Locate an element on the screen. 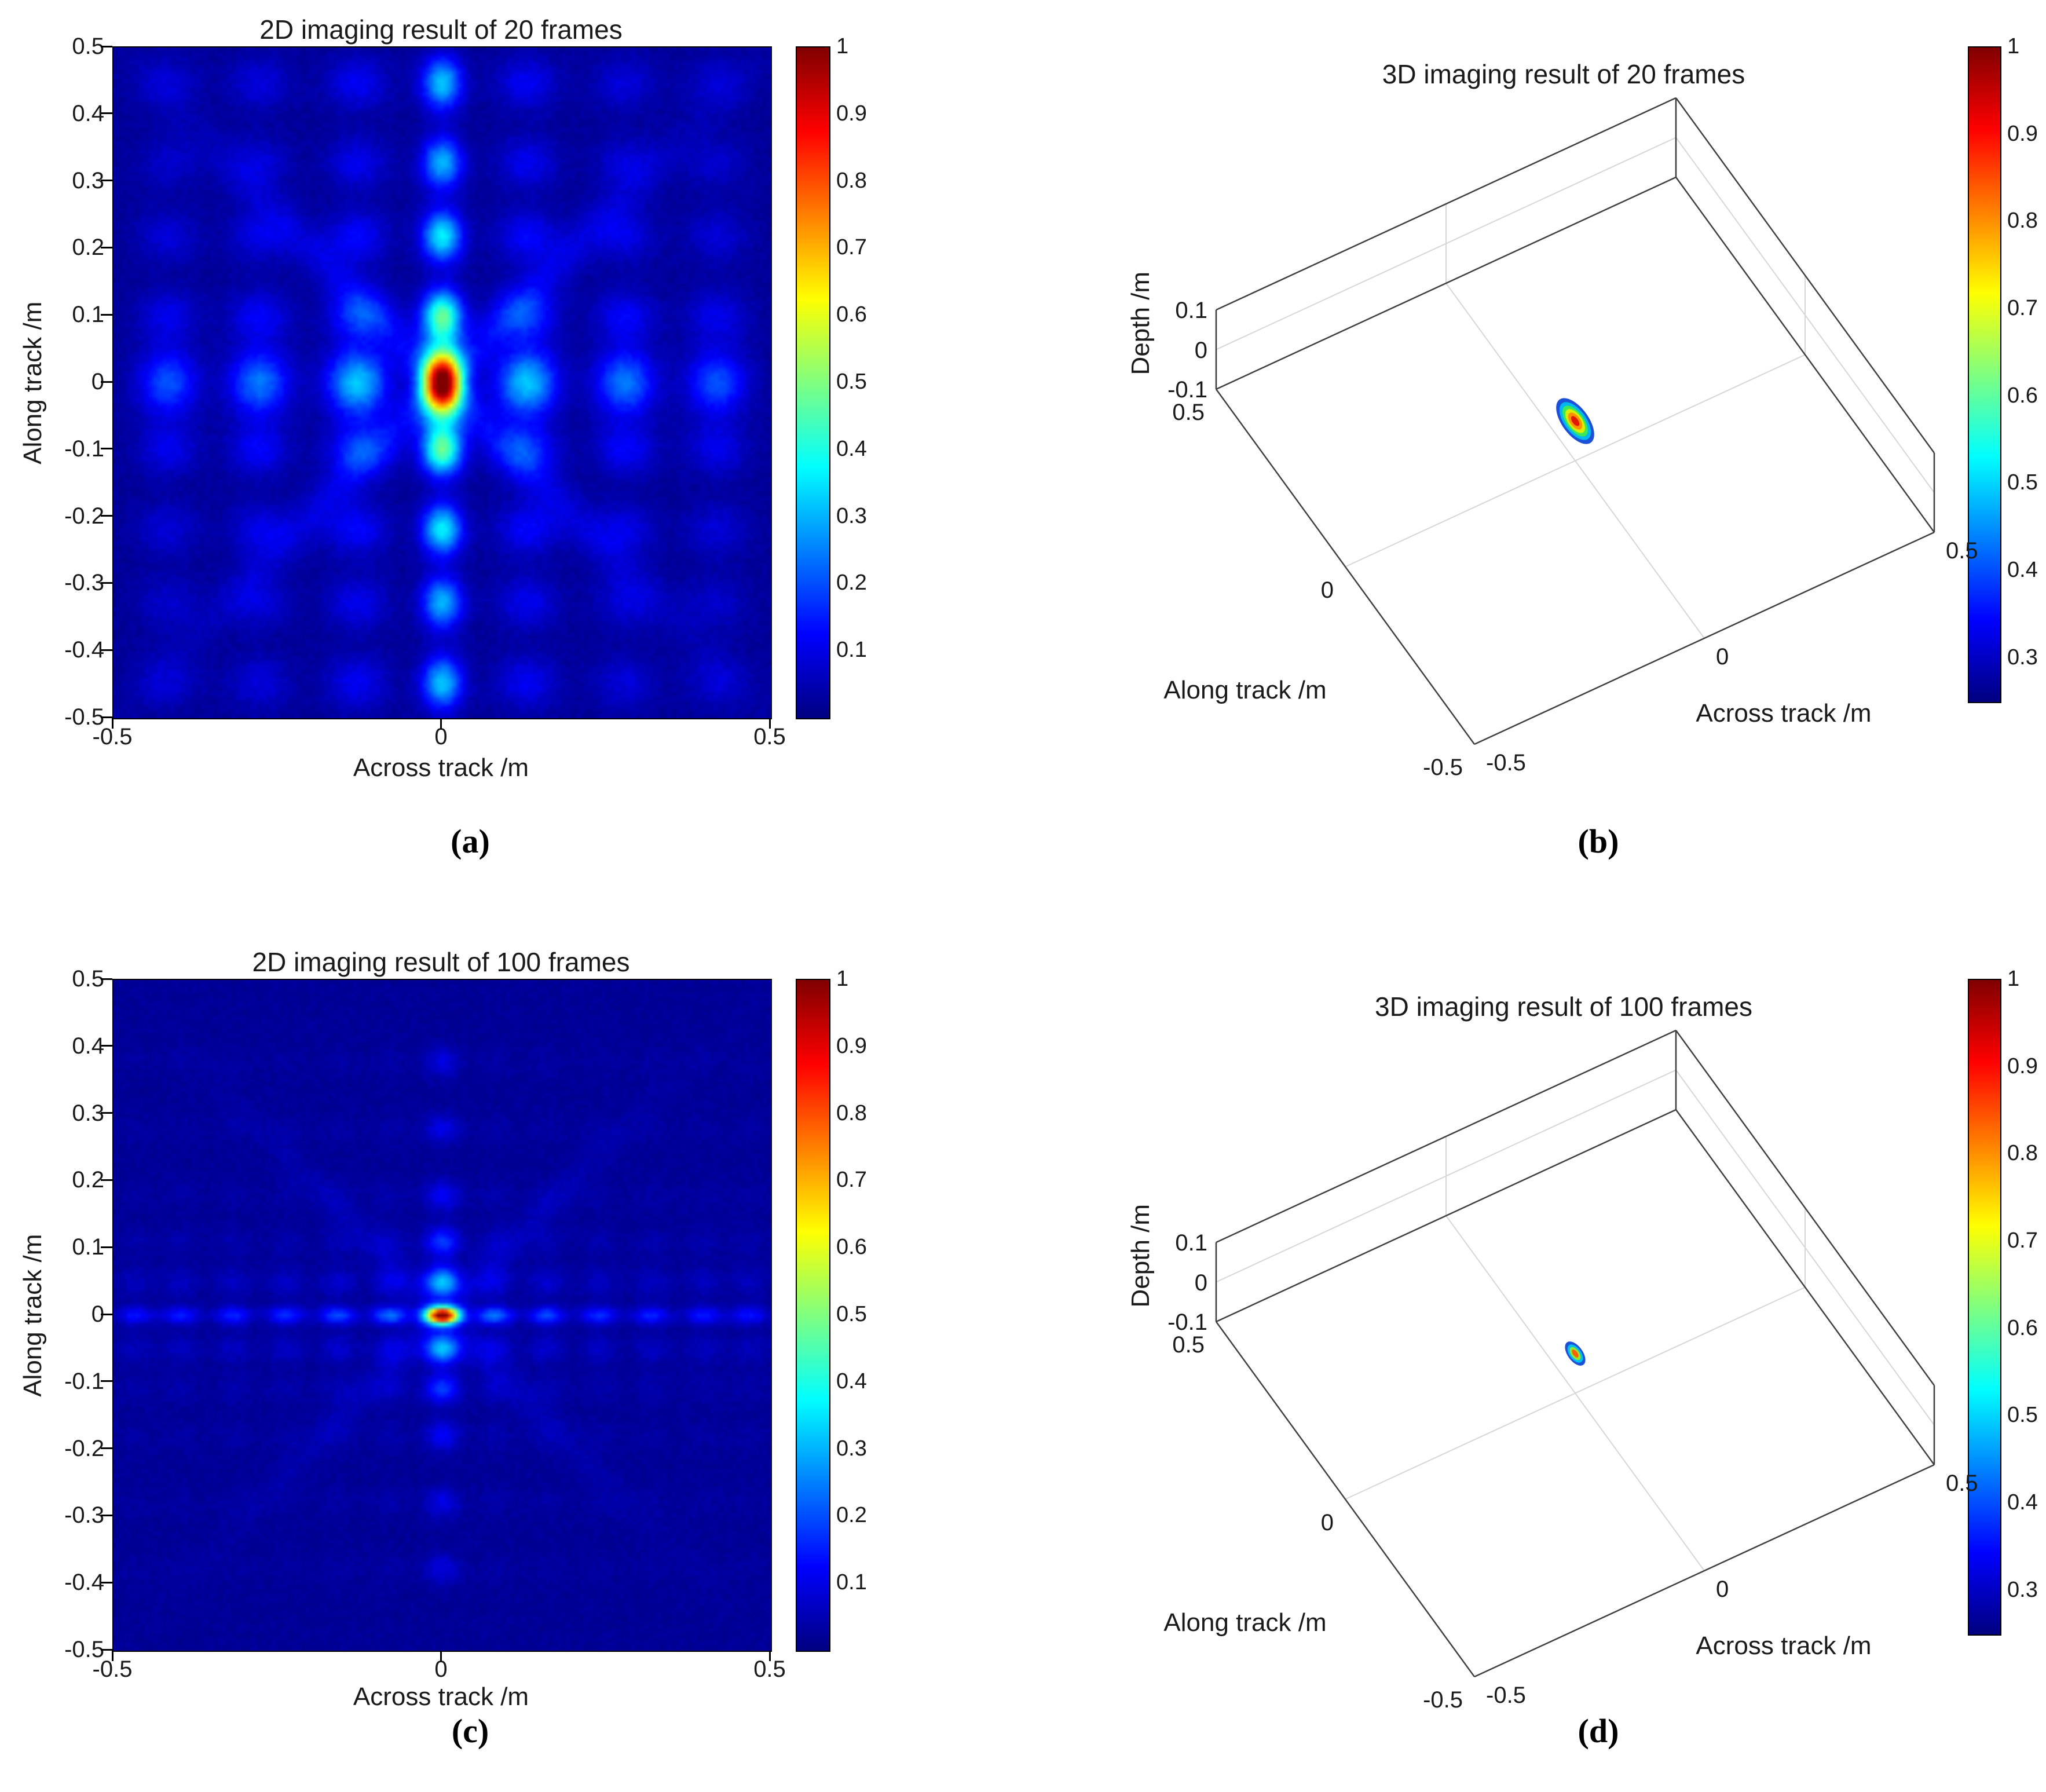 The image size is (2046, 1792). panel-d-along-tick: -0.5 is located at coordinates (1443, 1700).